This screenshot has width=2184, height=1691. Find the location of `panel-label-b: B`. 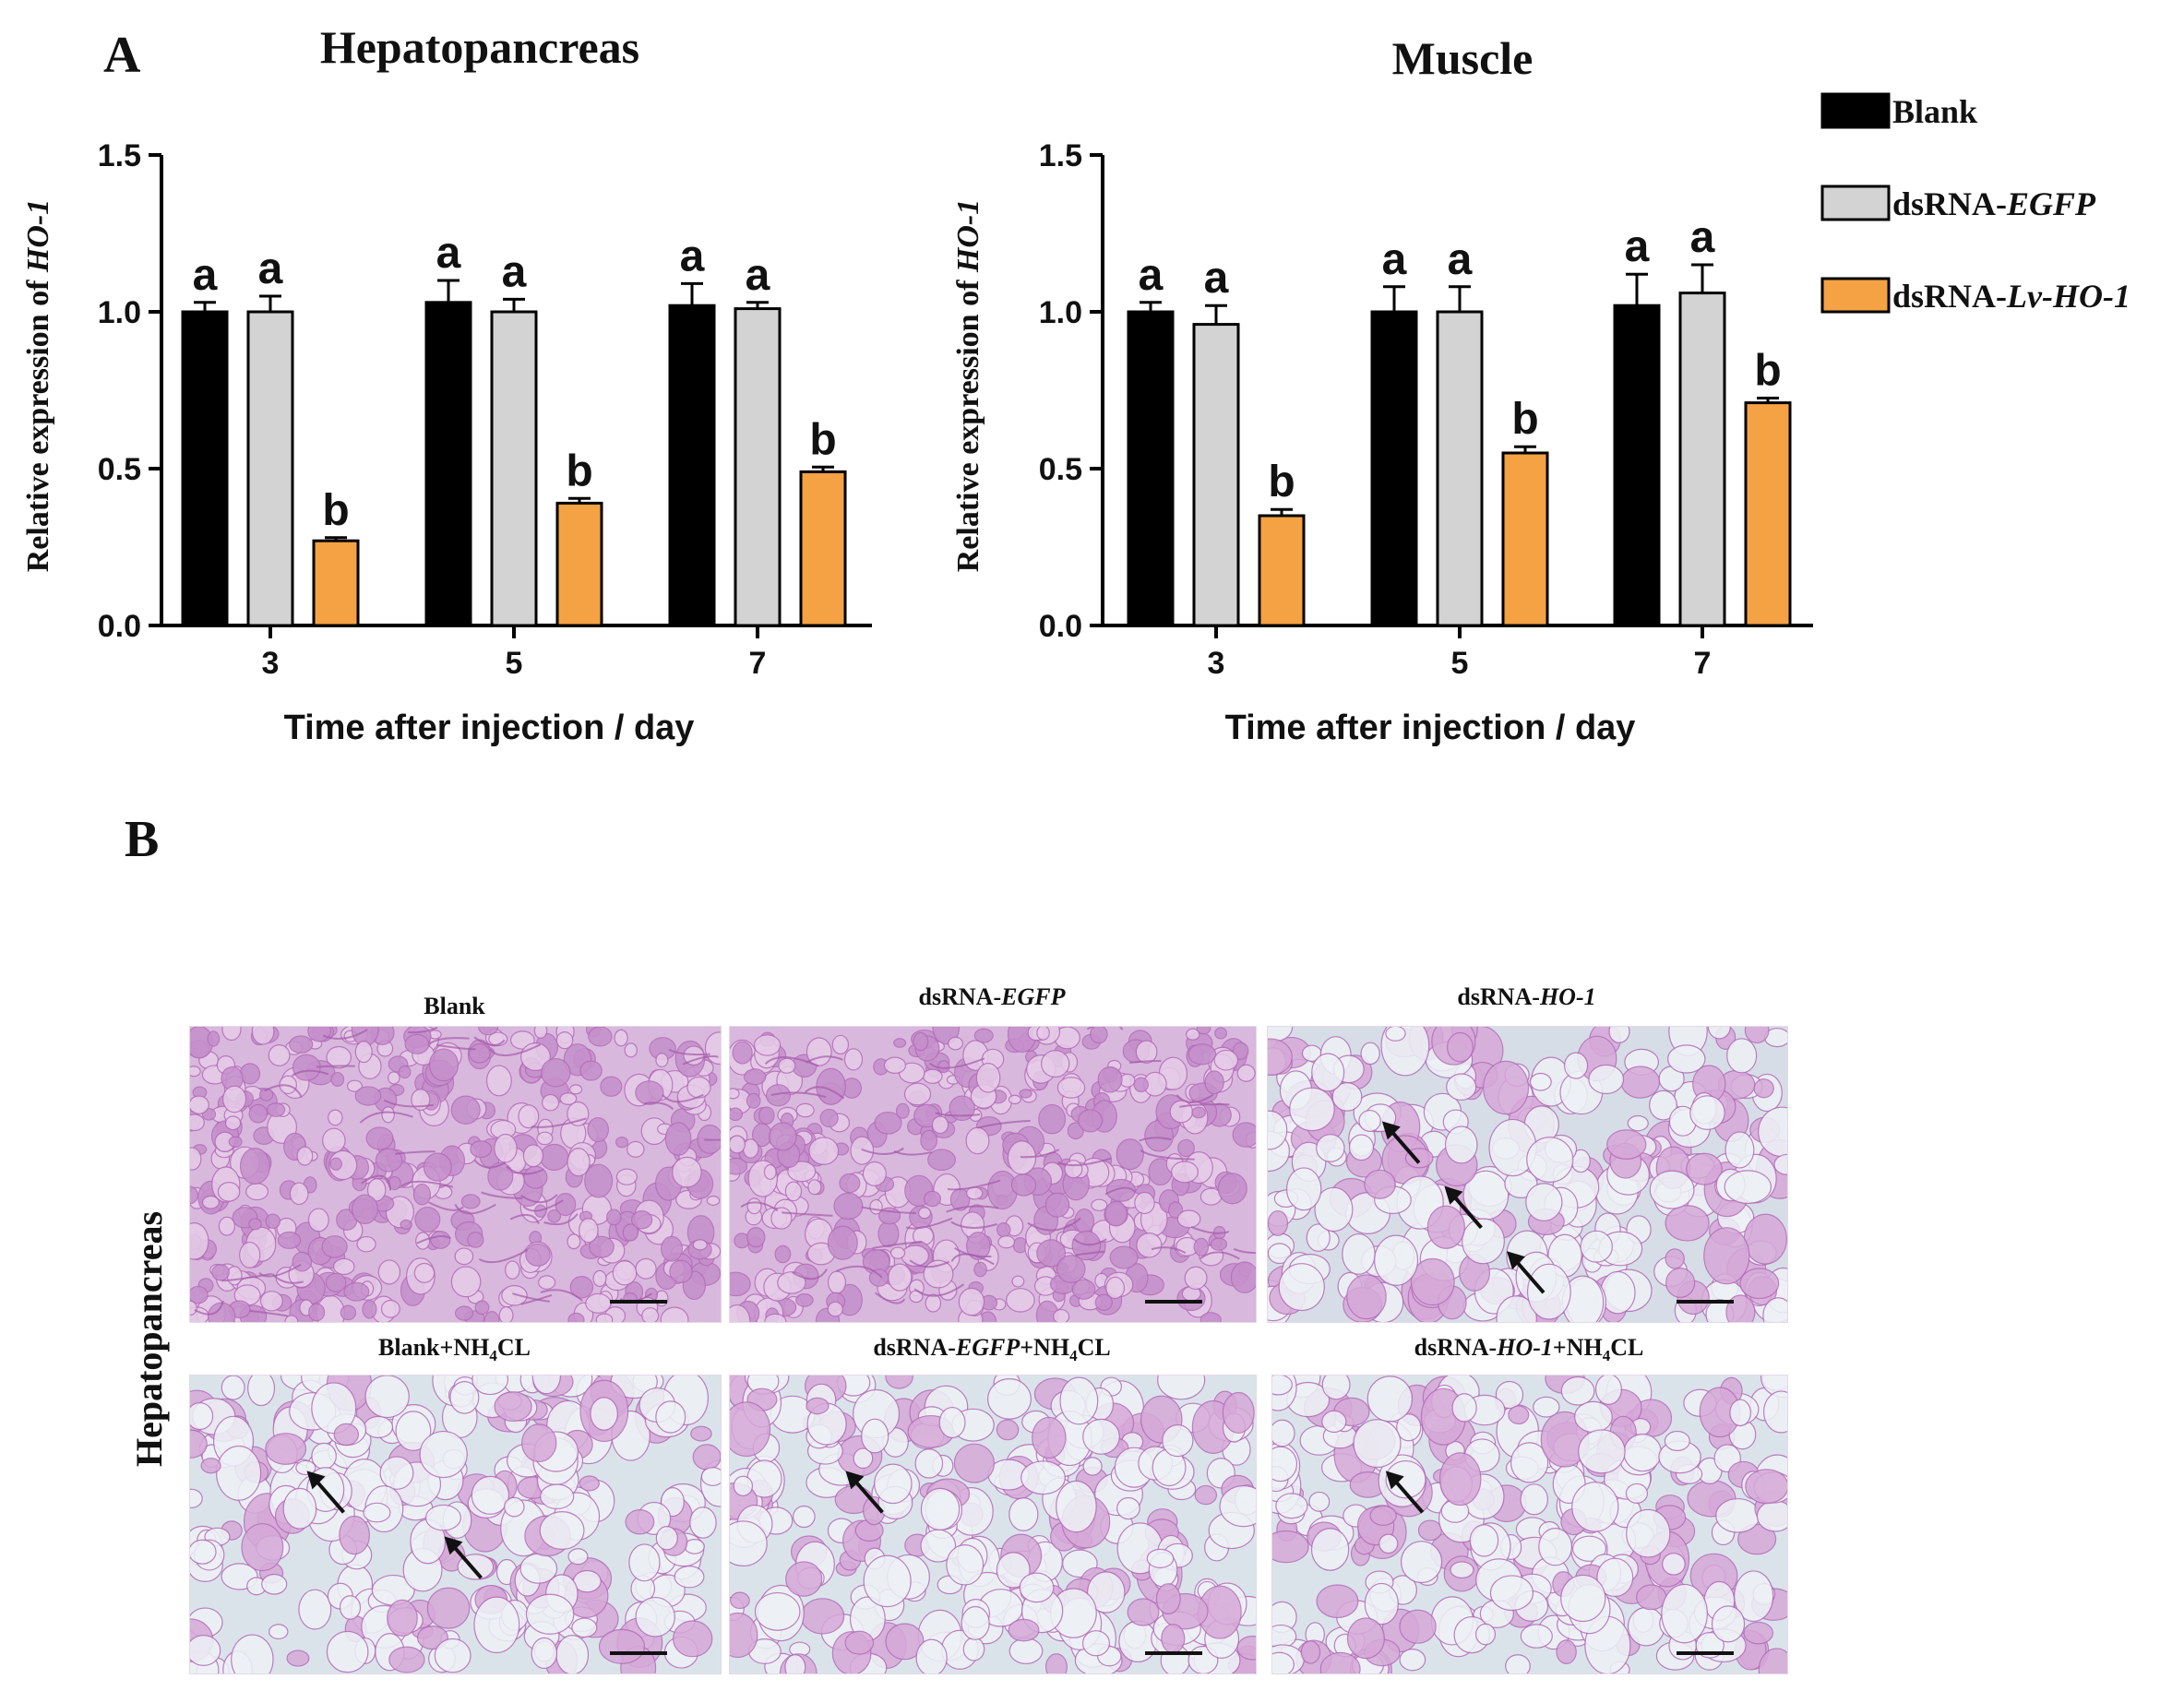

panel-label-b: B is located at coordinates (142, 840).